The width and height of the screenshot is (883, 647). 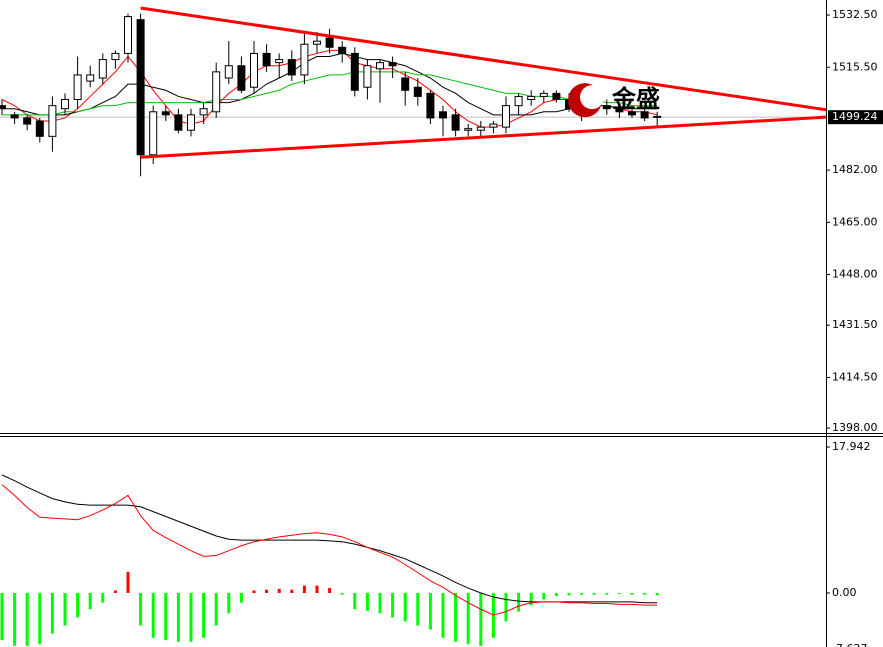 I want to click on last-price-label: 1499.24, so click(x=855, y=116).